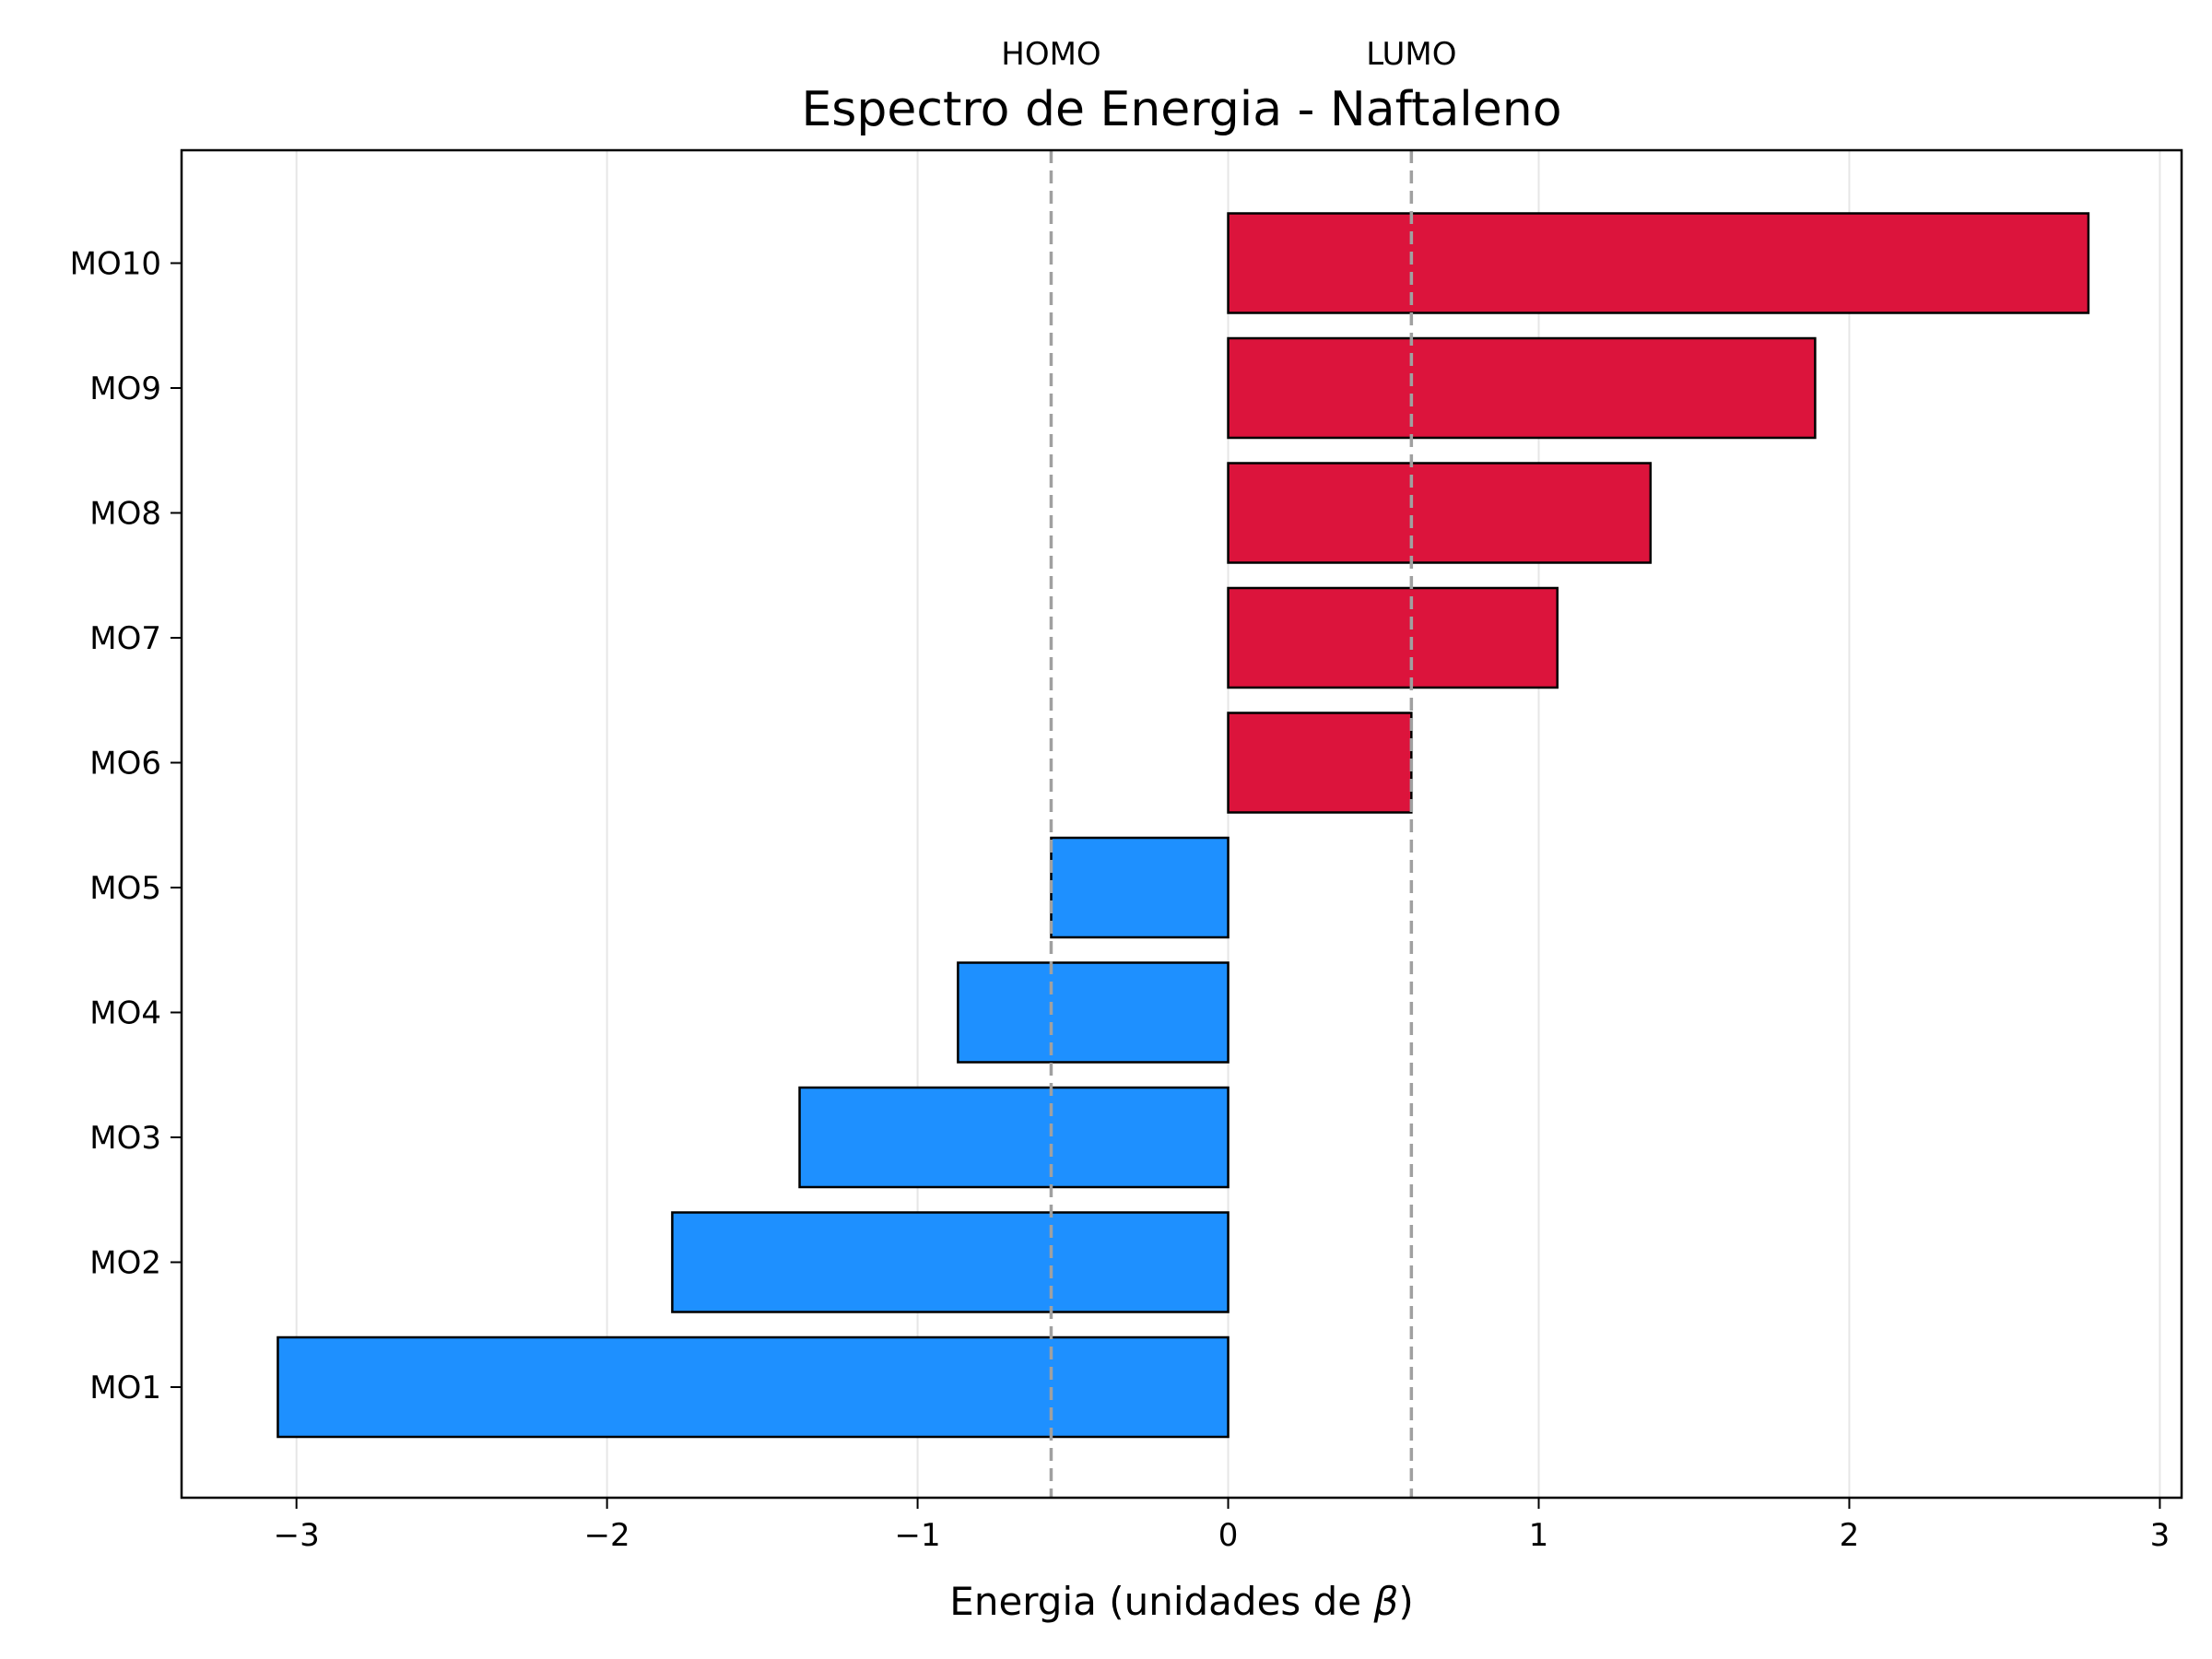 The image size is (2212, 1659). I want to click on bar-mo9, so click(1522, 388).